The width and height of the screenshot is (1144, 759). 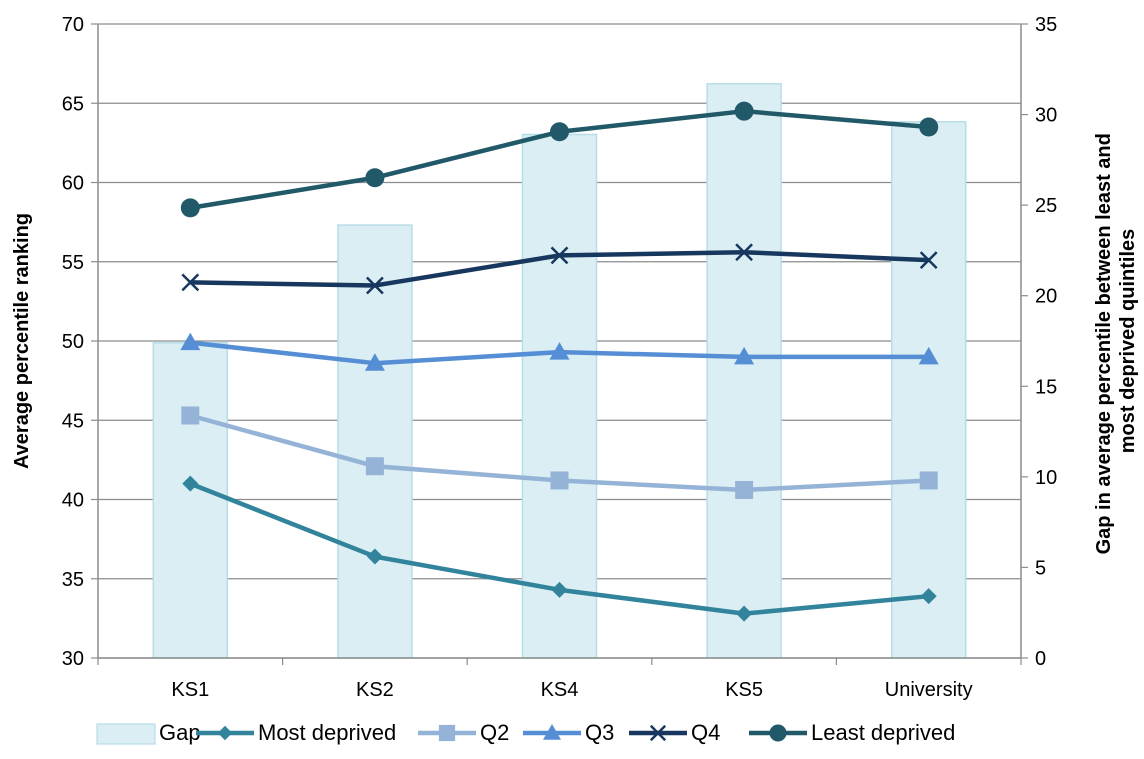 What do you see at coordinates (73, 580) in the screenshot?
I see `y-left-tick-label: 35` at bounding box center [73, 580].